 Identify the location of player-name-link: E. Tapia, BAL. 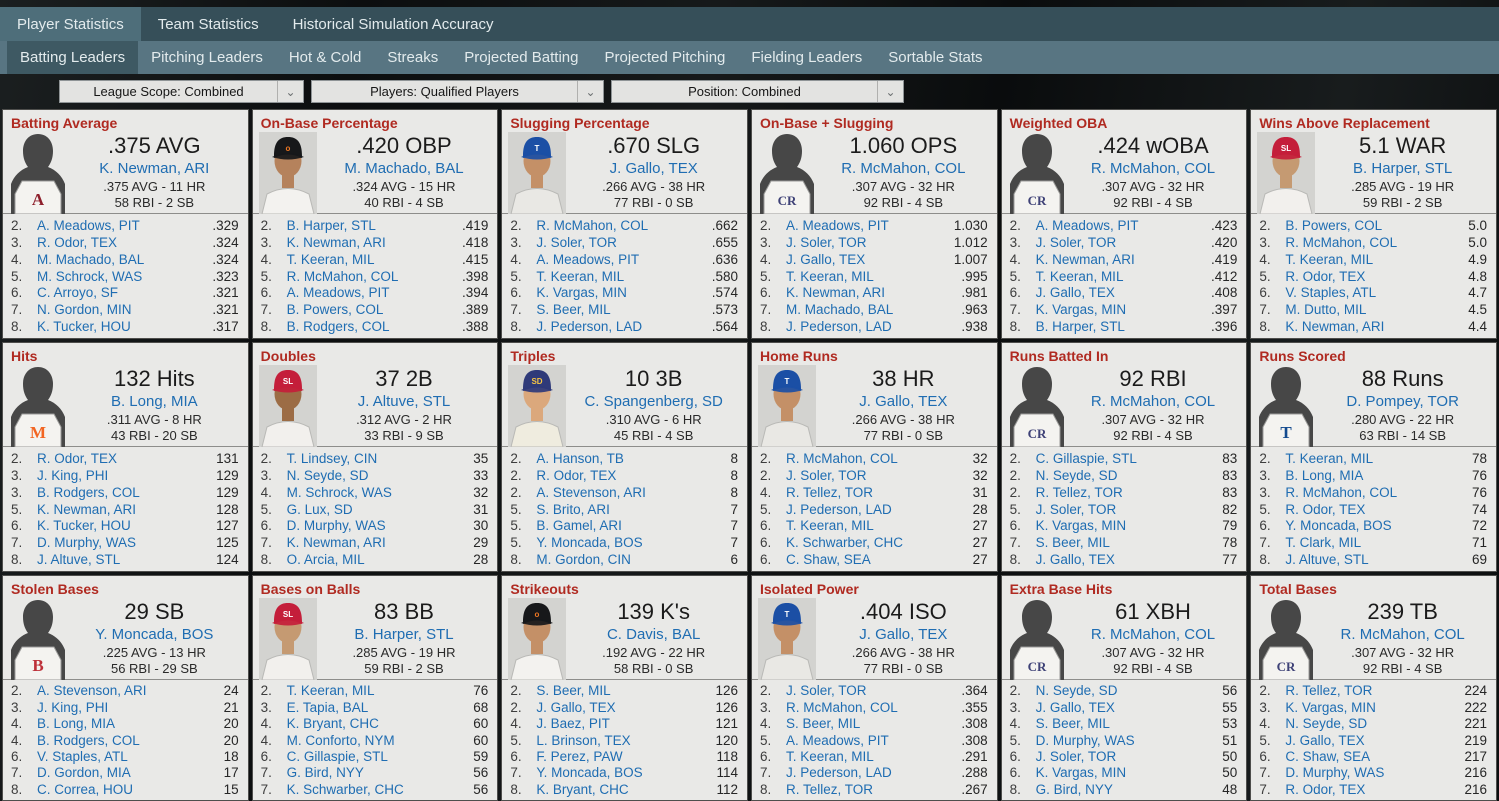
(327, 707).